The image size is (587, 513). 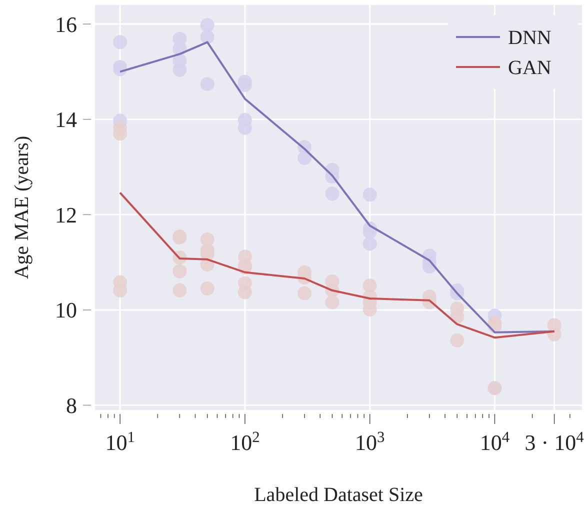 I want to click on y-tick-label: 14, so click(x=66, y=119).